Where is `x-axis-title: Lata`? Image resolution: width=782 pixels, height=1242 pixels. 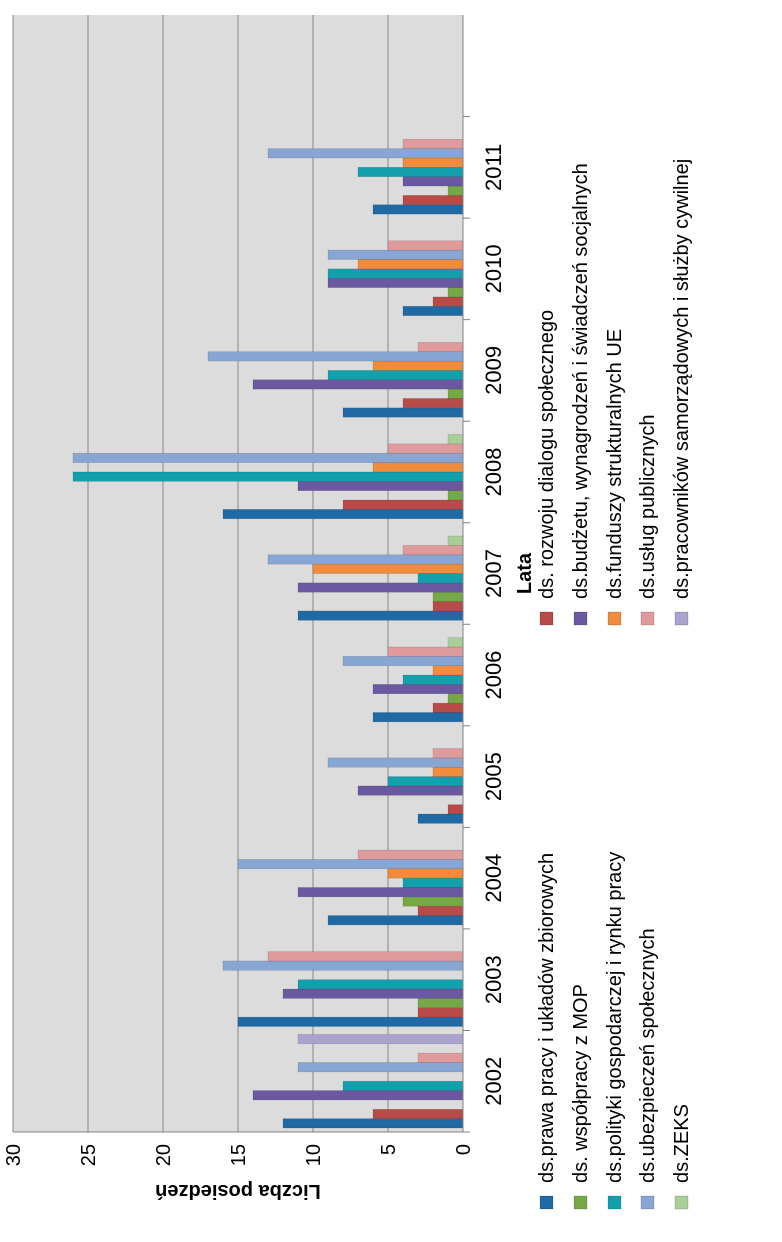
x-axis-title: Lata is located at coordinates (525, 573).